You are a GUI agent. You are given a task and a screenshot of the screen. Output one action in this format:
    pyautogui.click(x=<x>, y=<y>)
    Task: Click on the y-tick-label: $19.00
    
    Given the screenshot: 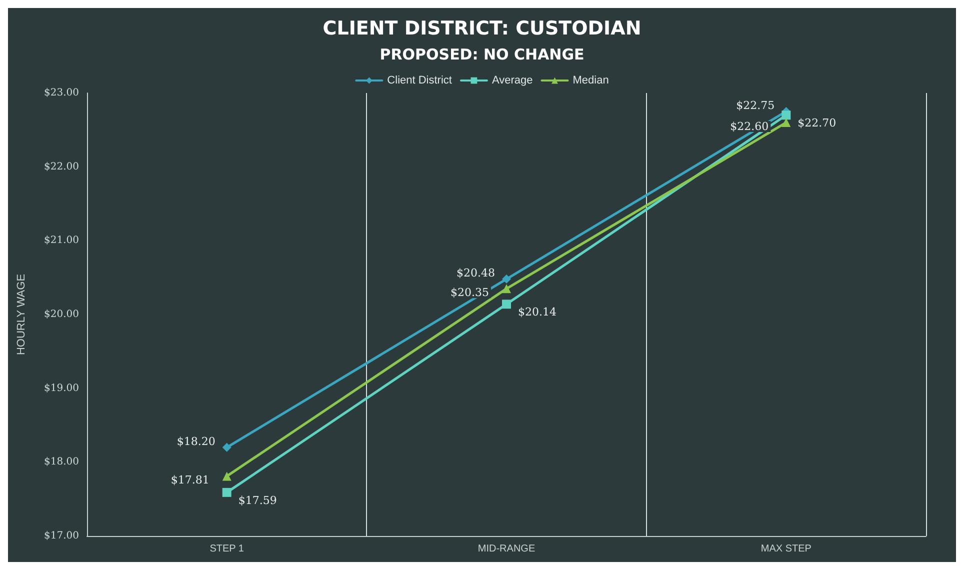 What is the action you would take?
    pyautogui.click(x=61, y=388)
    